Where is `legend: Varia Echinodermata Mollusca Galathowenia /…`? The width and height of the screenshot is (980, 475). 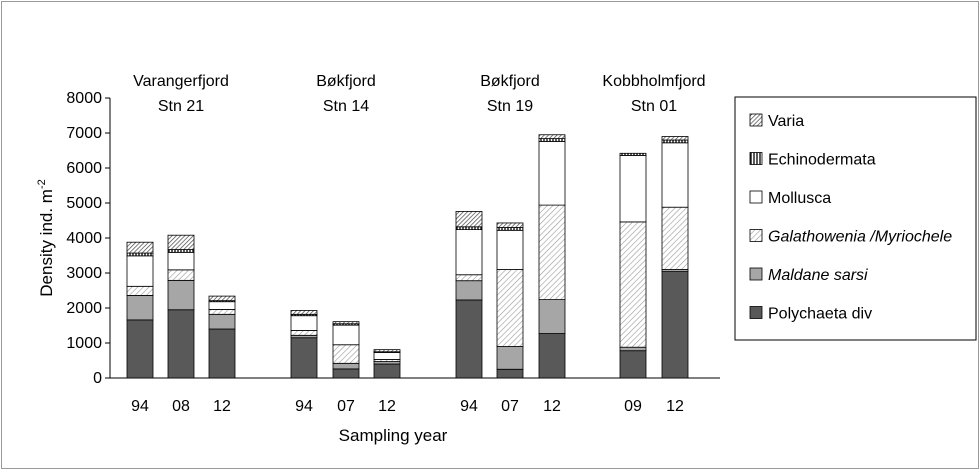
legend: Varia Echinodermata Mollusca Galathowenia /… is located at coordinates (855, 218).